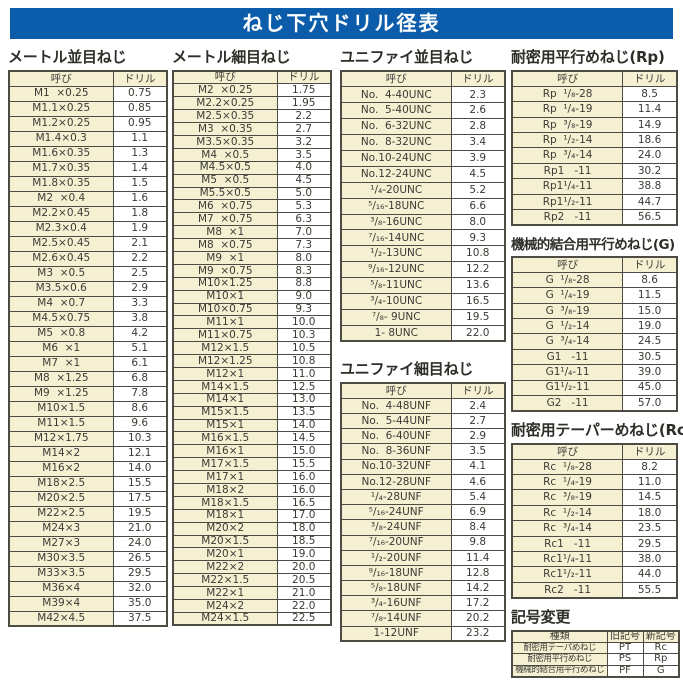 This screenshot has width=683, height=683. Describe the element at coordinates (650, 326) in the screenshot. I see `drill-cell: 19.0` at that location.